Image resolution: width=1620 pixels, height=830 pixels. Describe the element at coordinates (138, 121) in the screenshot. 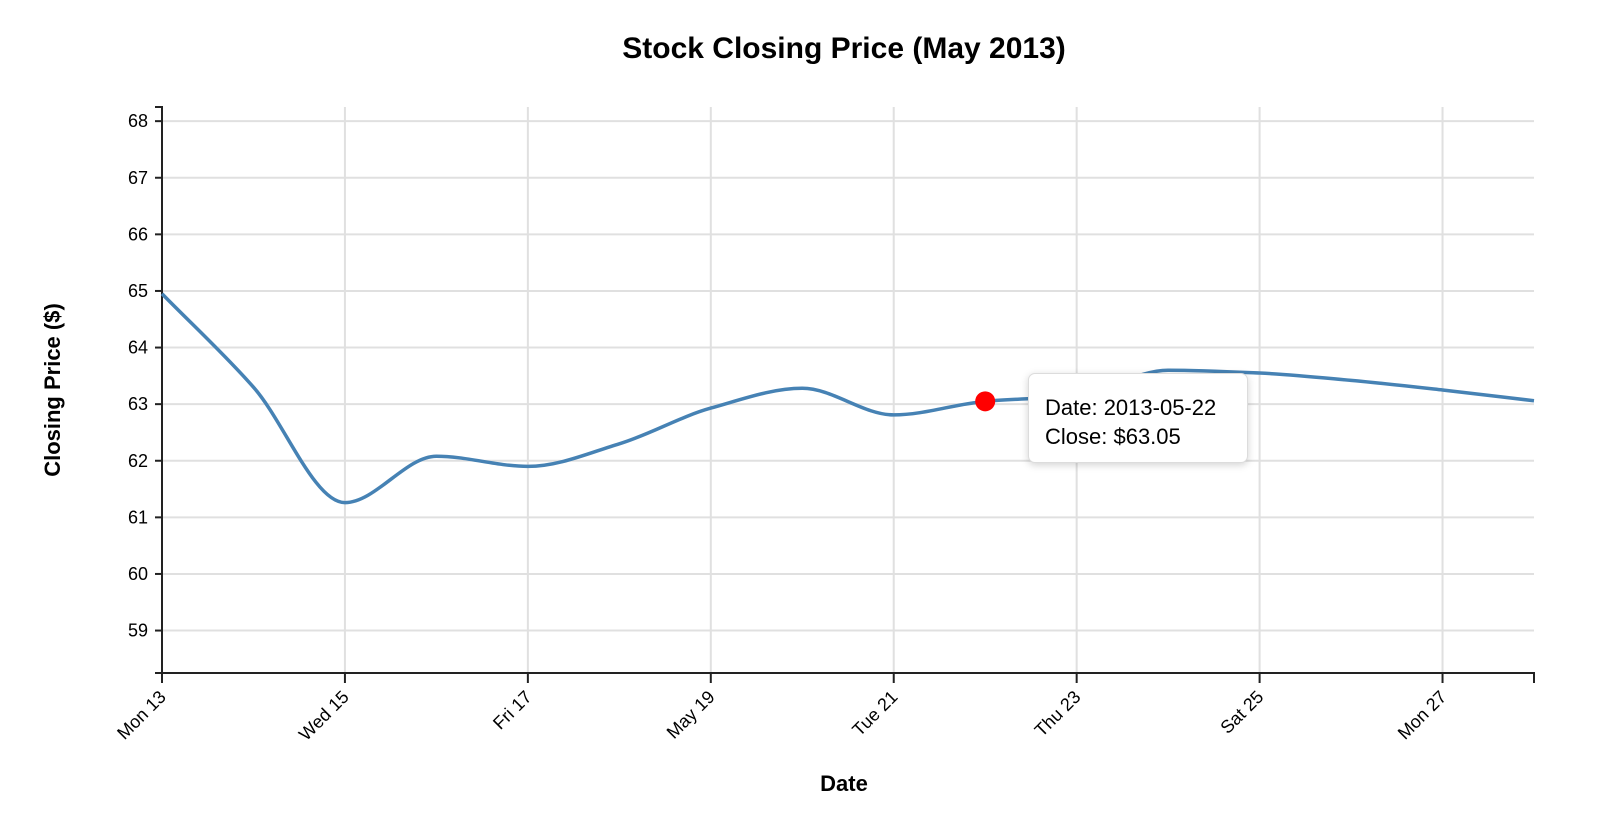

I see `y-tick-label: 68` at that location.